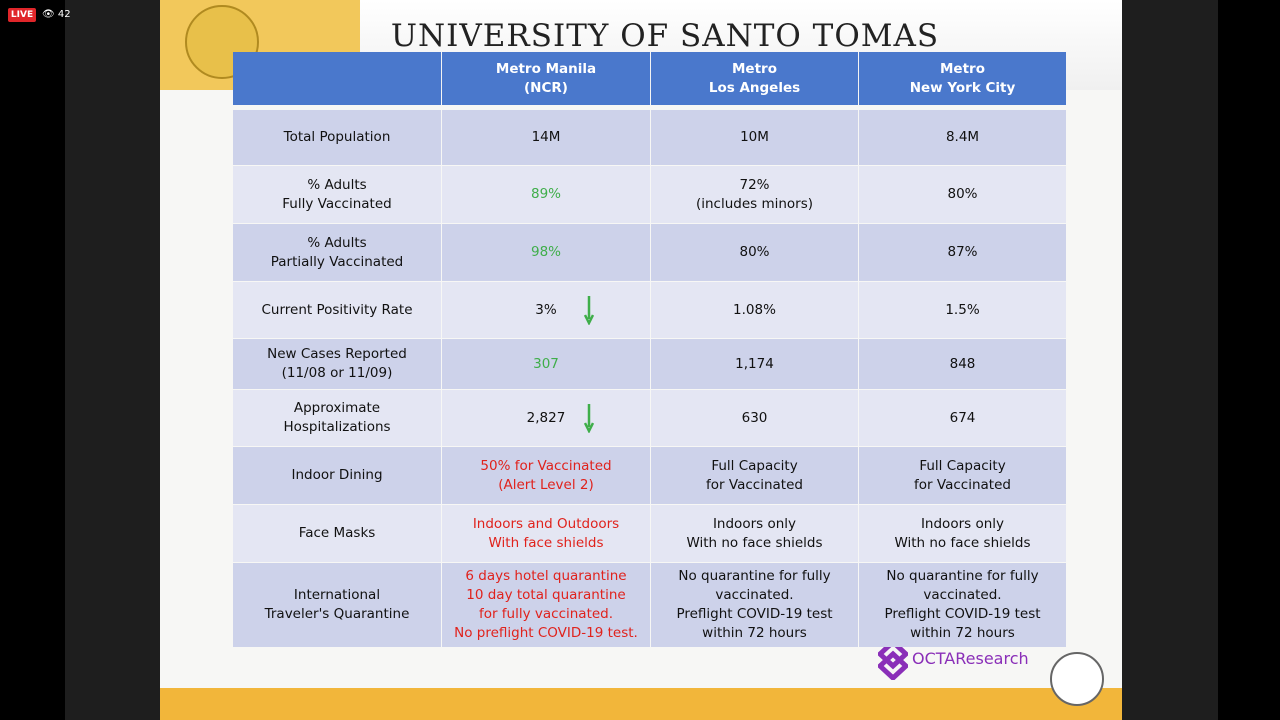  I want to click on table-cell: 2,827, so click(546, 418).